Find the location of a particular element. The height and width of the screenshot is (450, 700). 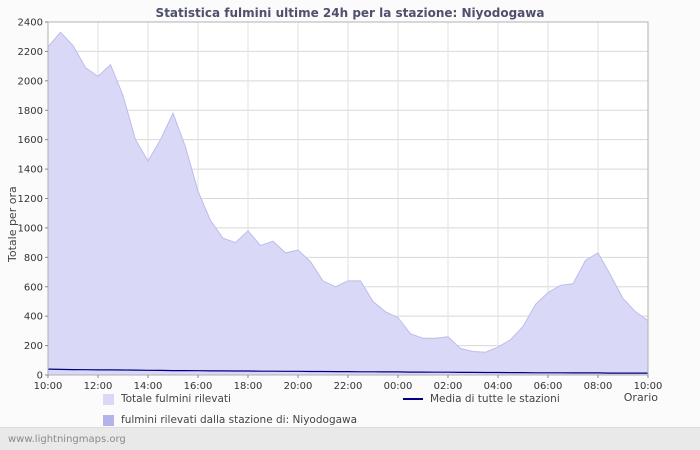

x-tick-label: 18:00 is located at coordinates (248, 386).